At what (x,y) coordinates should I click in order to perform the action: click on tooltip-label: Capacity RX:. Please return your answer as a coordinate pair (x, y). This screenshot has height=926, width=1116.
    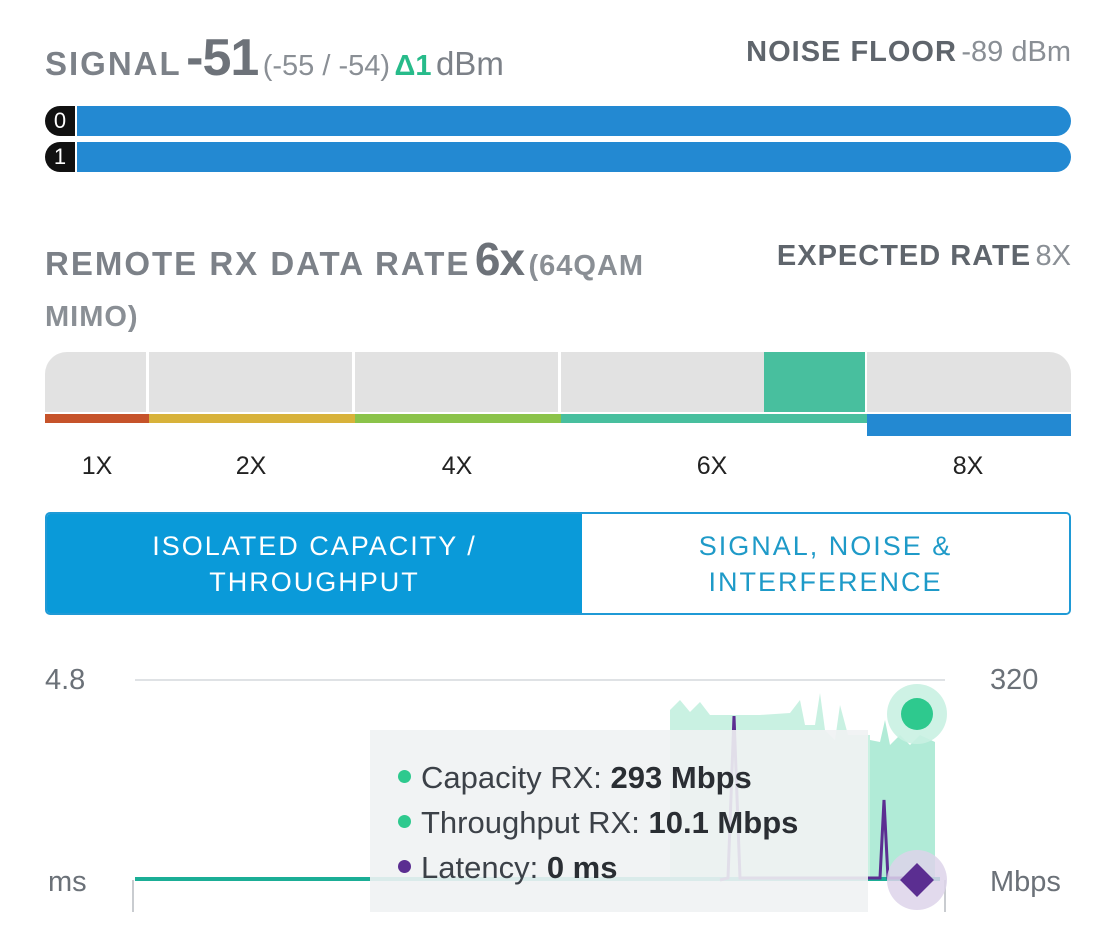
    Looking at the image, I should click on (511, 777).